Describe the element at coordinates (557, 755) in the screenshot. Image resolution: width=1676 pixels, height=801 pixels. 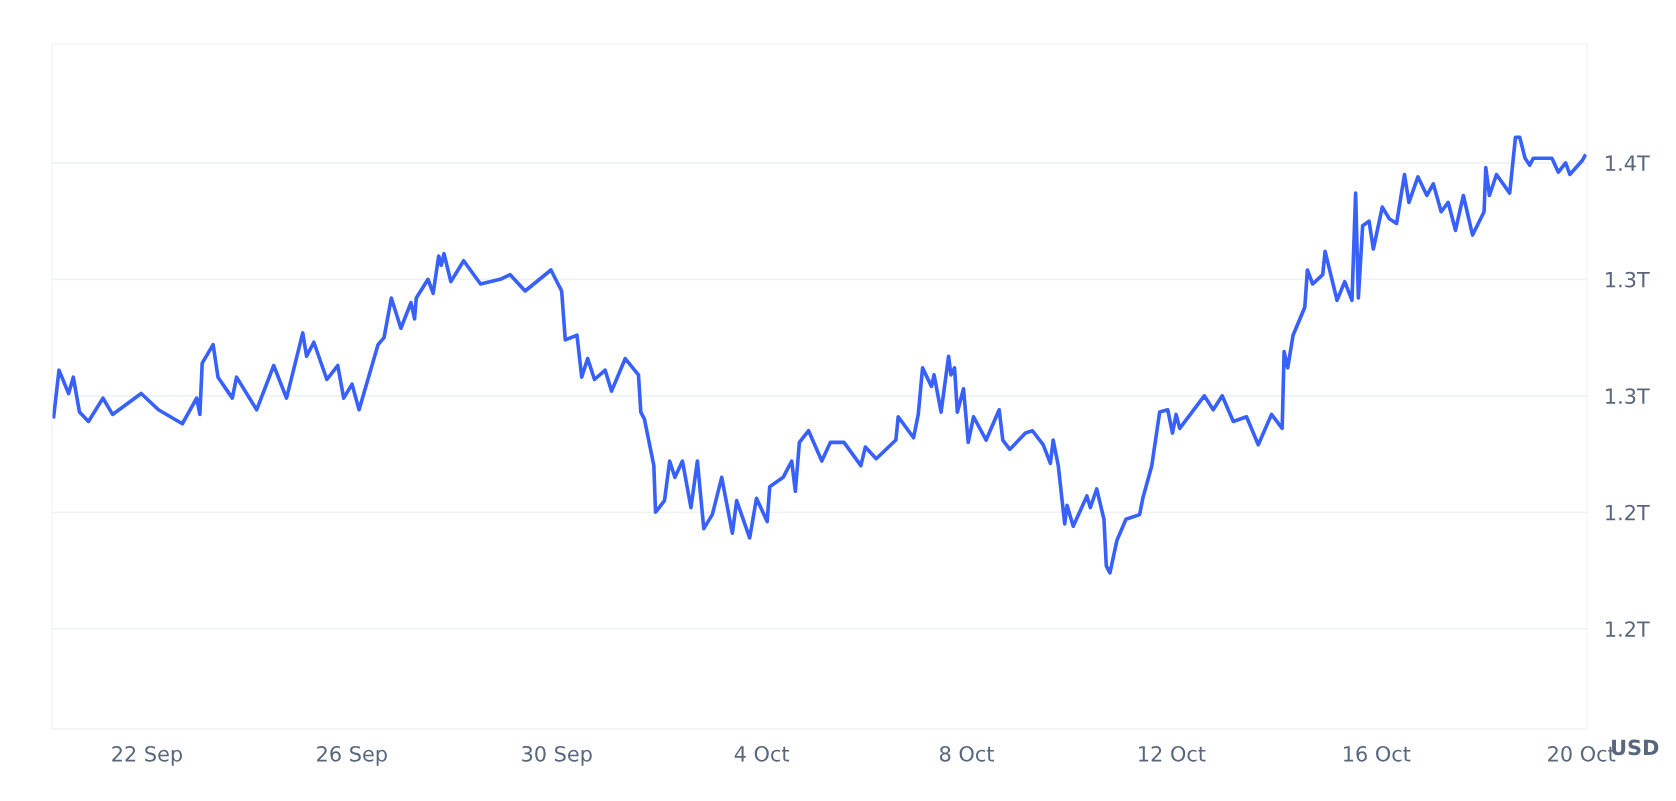
I see `x-tick-label: 30 Sep` at that location.